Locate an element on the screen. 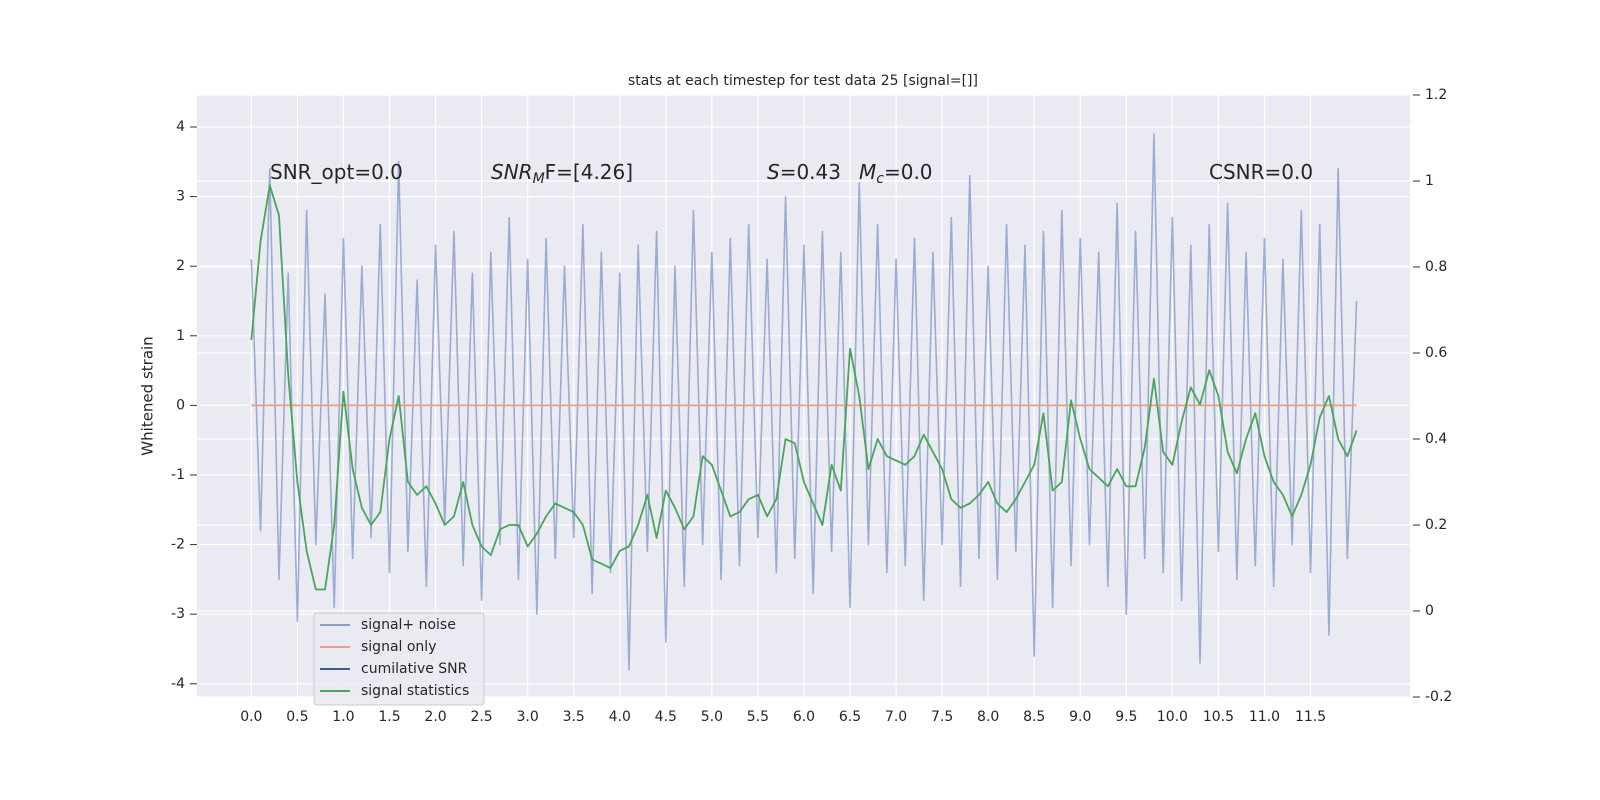 Image resolution: width=1600 pixels, height=800 pixels. annotation: S=0.43 is located at coordinates (804, 172).